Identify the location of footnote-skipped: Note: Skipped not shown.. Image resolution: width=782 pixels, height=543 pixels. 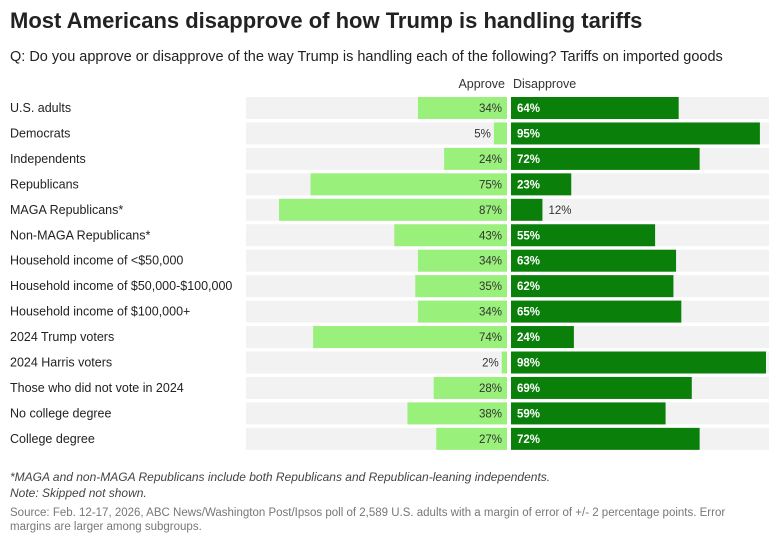
(78, 493).